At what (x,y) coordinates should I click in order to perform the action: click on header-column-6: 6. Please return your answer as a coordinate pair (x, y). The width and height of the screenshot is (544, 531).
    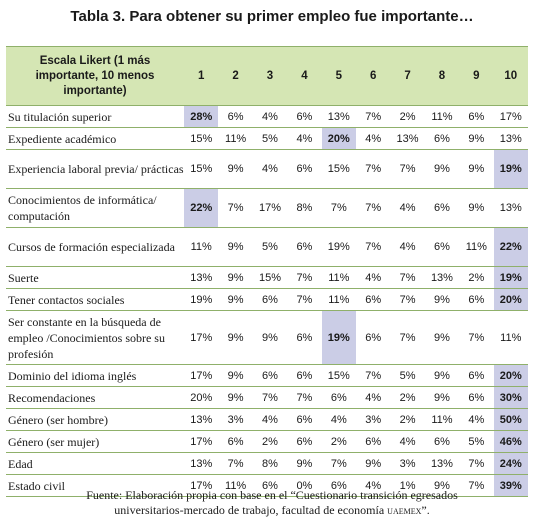
    Looking at the image, I should click on (373, 76).